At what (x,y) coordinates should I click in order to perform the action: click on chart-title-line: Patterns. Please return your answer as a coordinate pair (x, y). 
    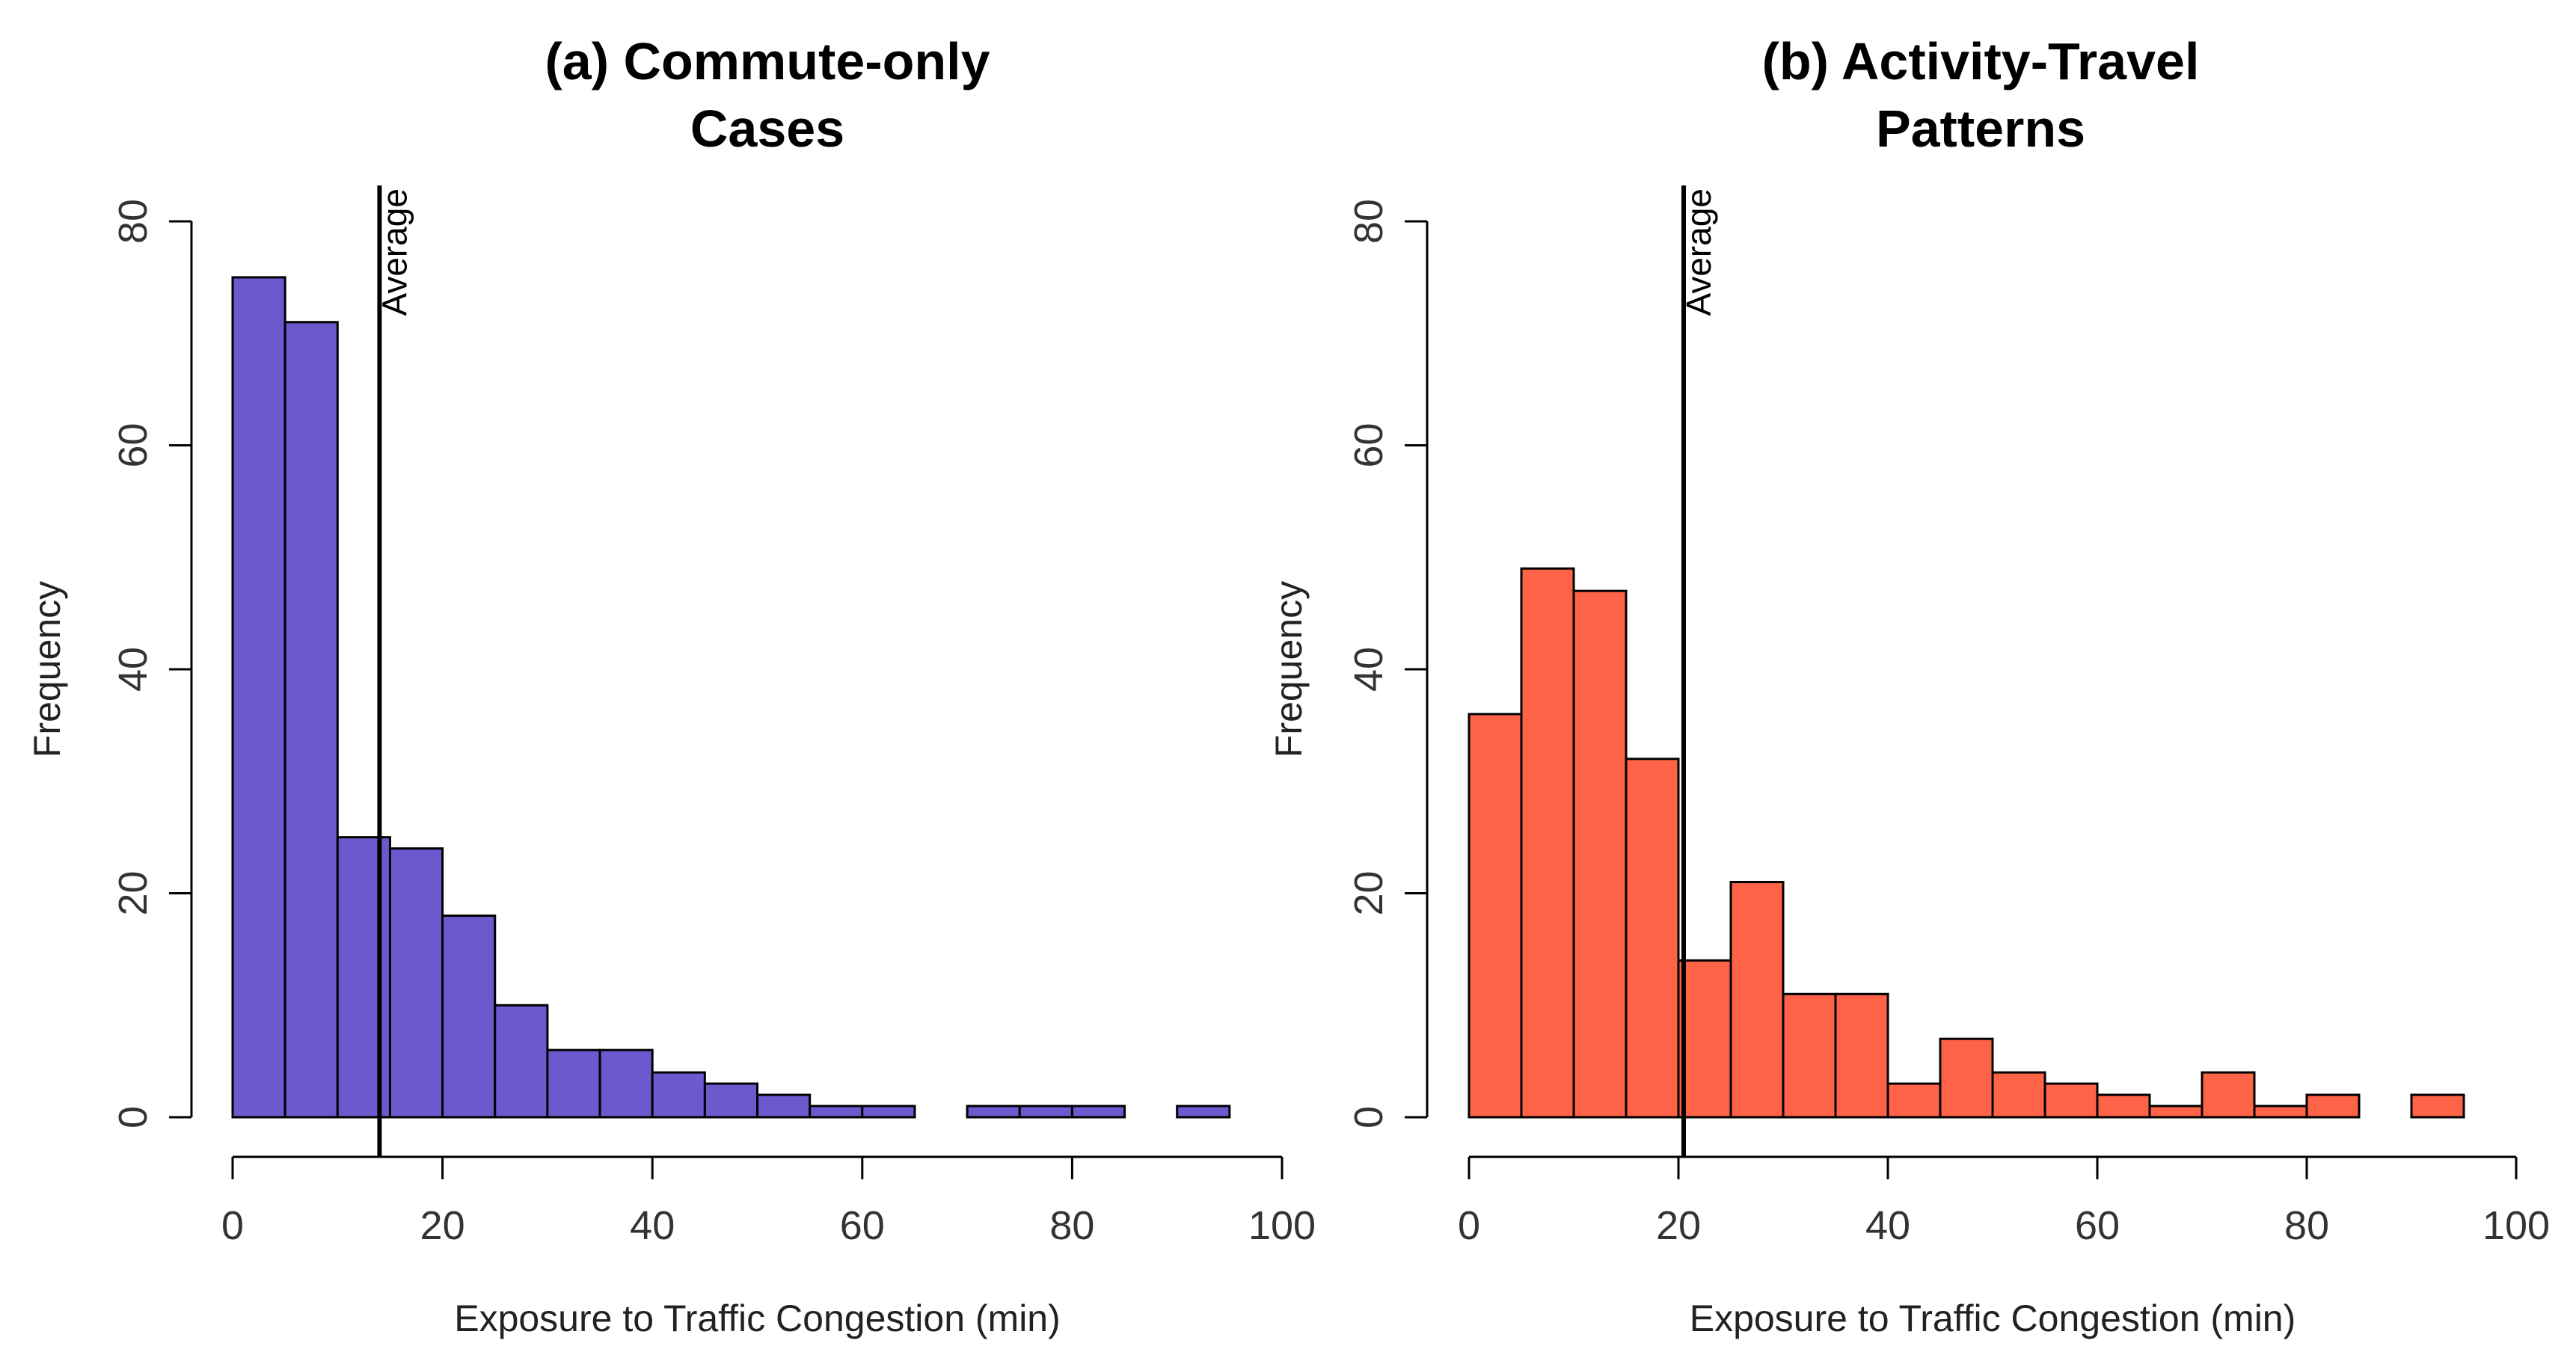
    Looking at the image, I should click on (1980, 128).